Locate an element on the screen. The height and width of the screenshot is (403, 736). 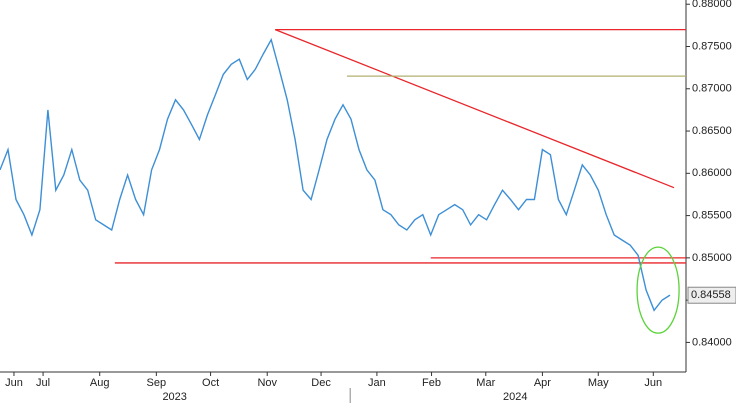
y-tick-label: 0.86000 is located at coordinates (712, 173).